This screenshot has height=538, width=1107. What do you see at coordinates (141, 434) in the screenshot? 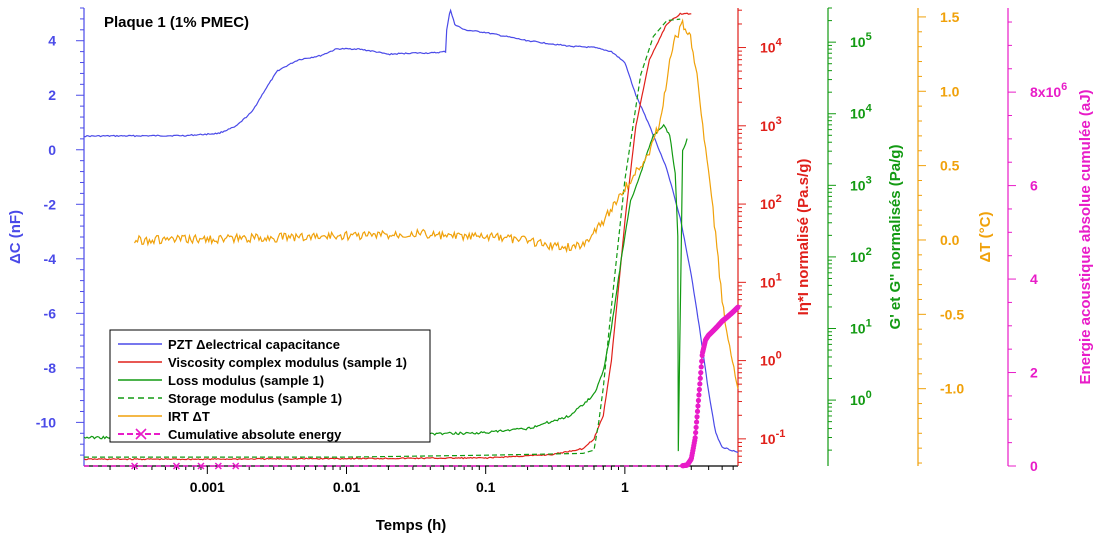
I see `legend-marker` at bounding box center [141, 434].